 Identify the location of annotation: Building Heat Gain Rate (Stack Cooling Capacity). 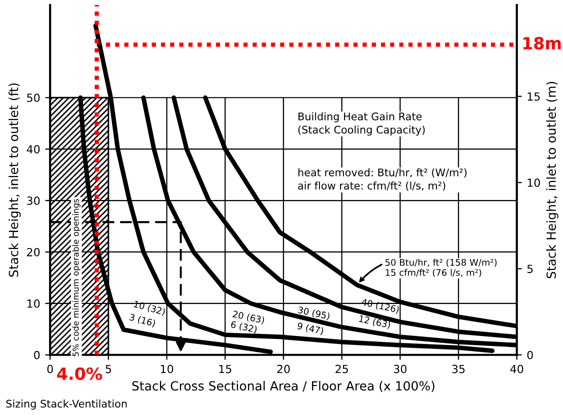
(361, 124).